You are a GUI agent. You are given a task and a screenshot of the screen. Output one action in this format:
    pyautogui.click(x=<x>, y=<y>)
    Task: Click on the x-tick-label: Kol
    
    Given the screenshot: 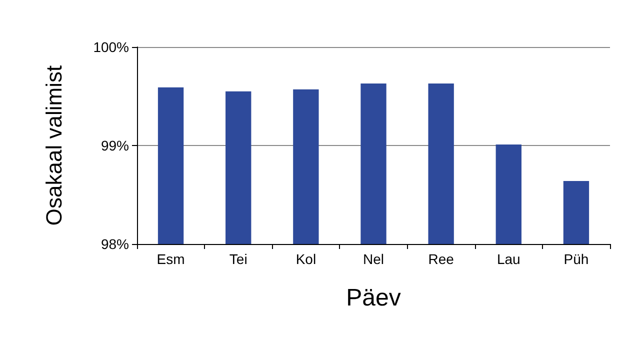 What is the action you would take?
    pyautogui.click(x=306, y=259)
    